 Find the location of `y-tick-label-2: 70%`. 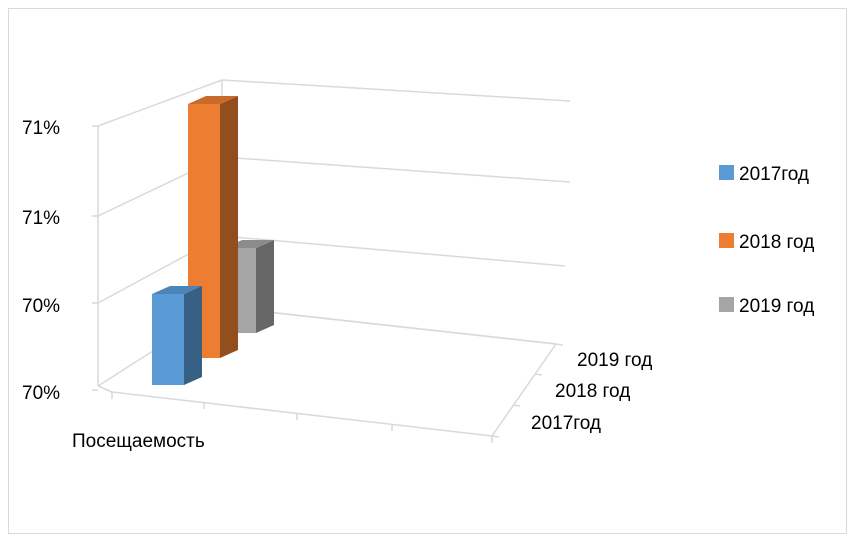

y-tick-label-2: 70% is located at coordinates (41, 306).